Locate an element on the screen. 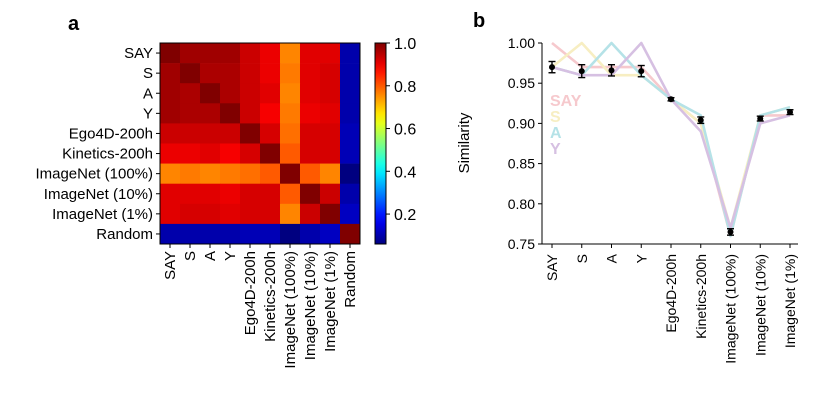  colorbar-tick-label: 0.6 is located at coordinates (405, 130).